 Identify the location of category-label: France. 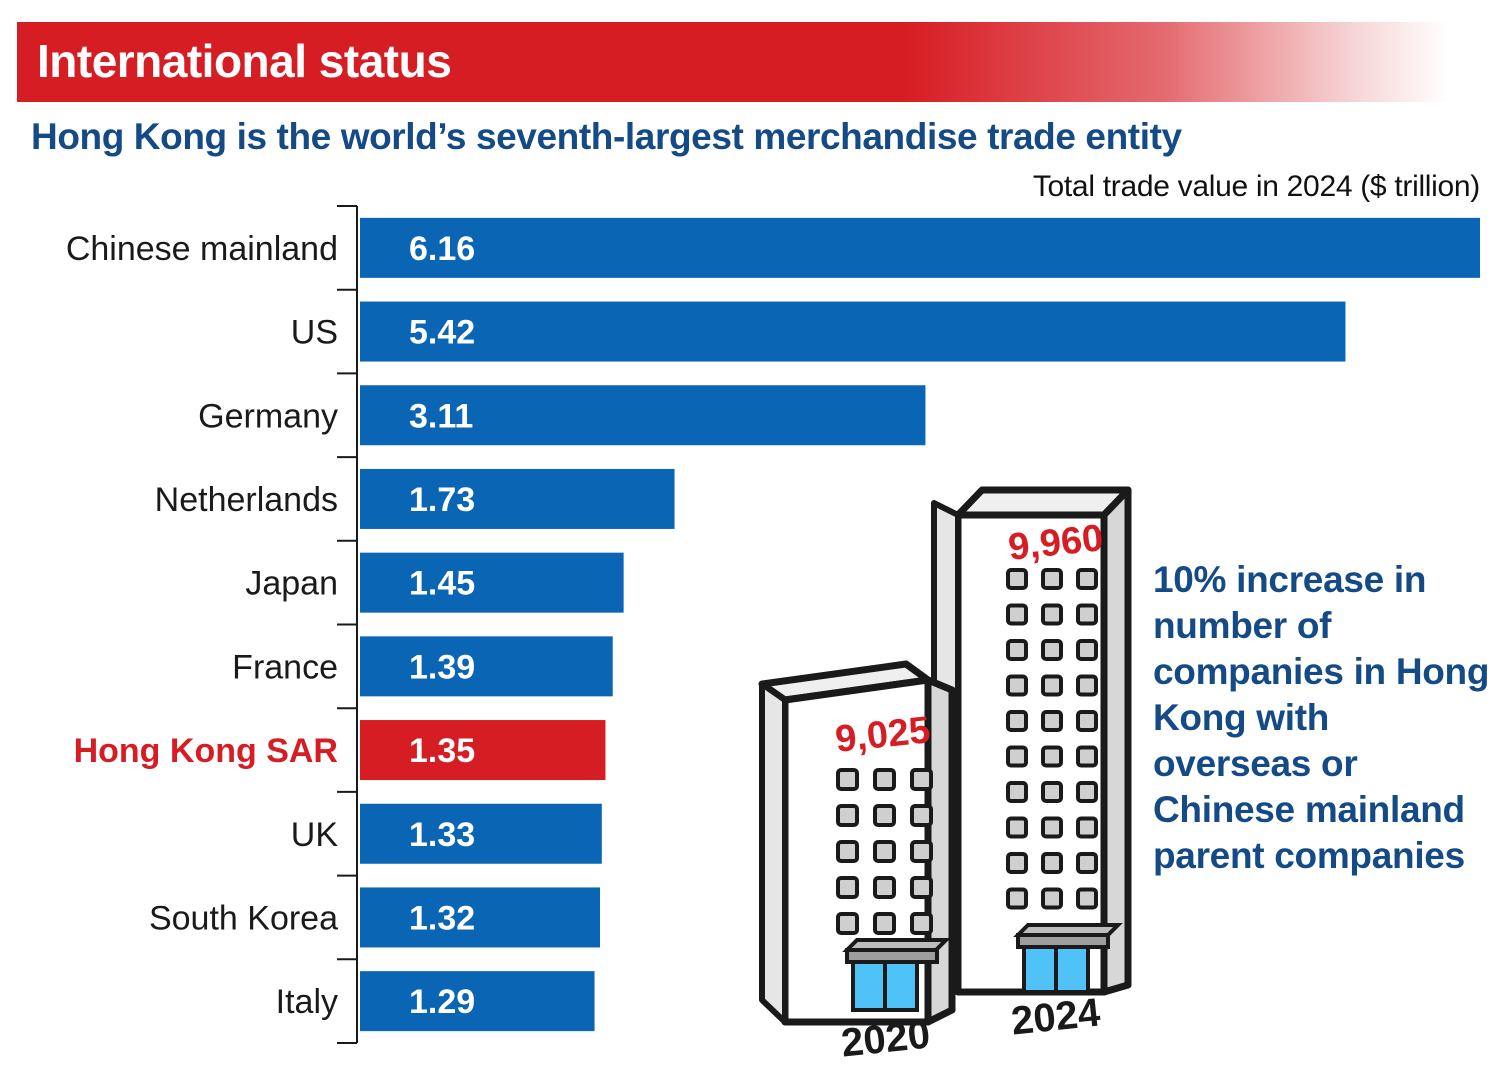
(285, 667).